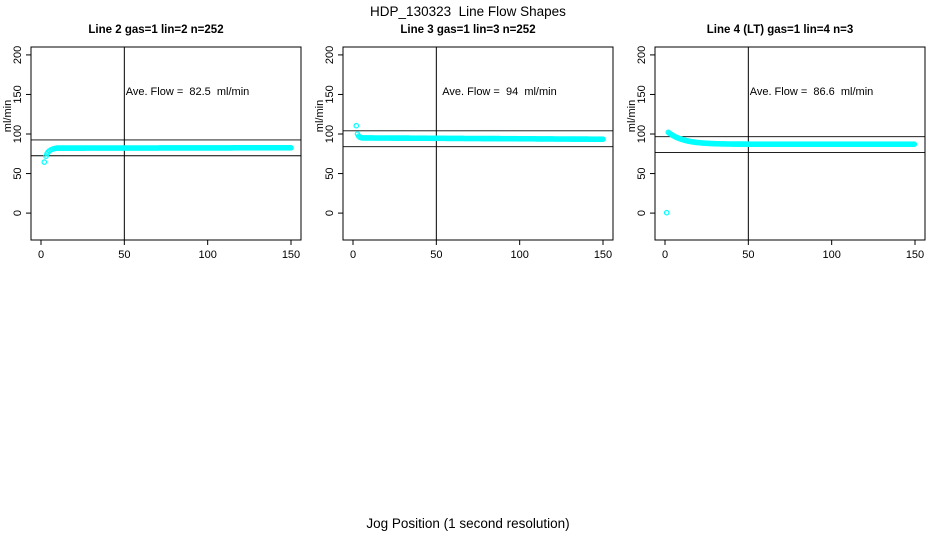 The height and width of the screenshot is (540, 936). What do you see at coordinates (187, 92) in the screenshot?
I see `ave-flow-annotation: Ave. Flow = 82.5 ml/min` at bounding box center [187, 92].